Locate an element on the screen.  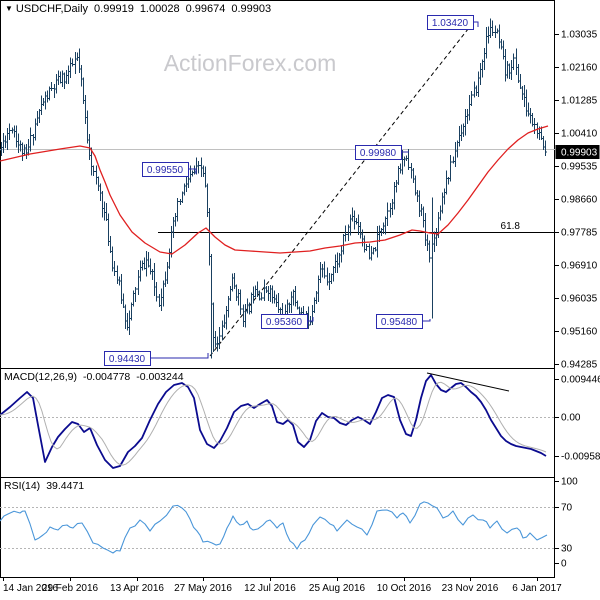
macd-header: MACD(12,26,9) -0.004778 -0.003244 is located at coordinates (97, 377).